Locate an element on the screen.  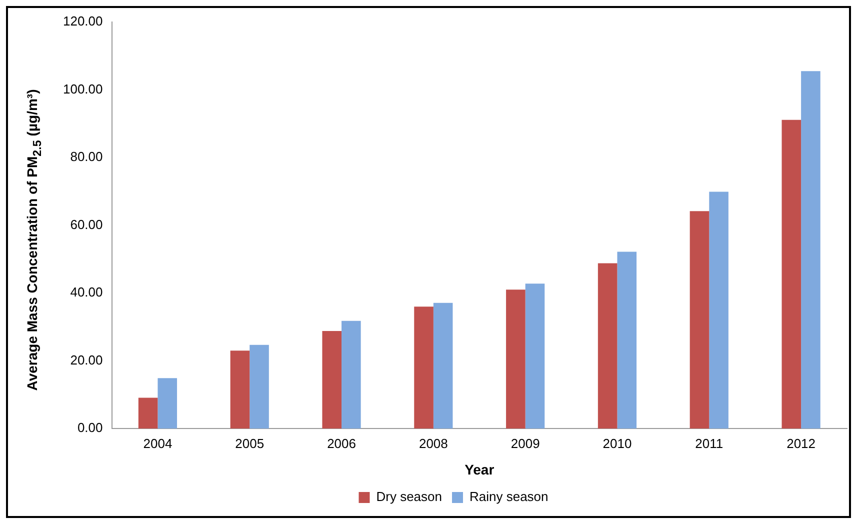
x-tick-label: 2005 is located at coordinates (249, 443).